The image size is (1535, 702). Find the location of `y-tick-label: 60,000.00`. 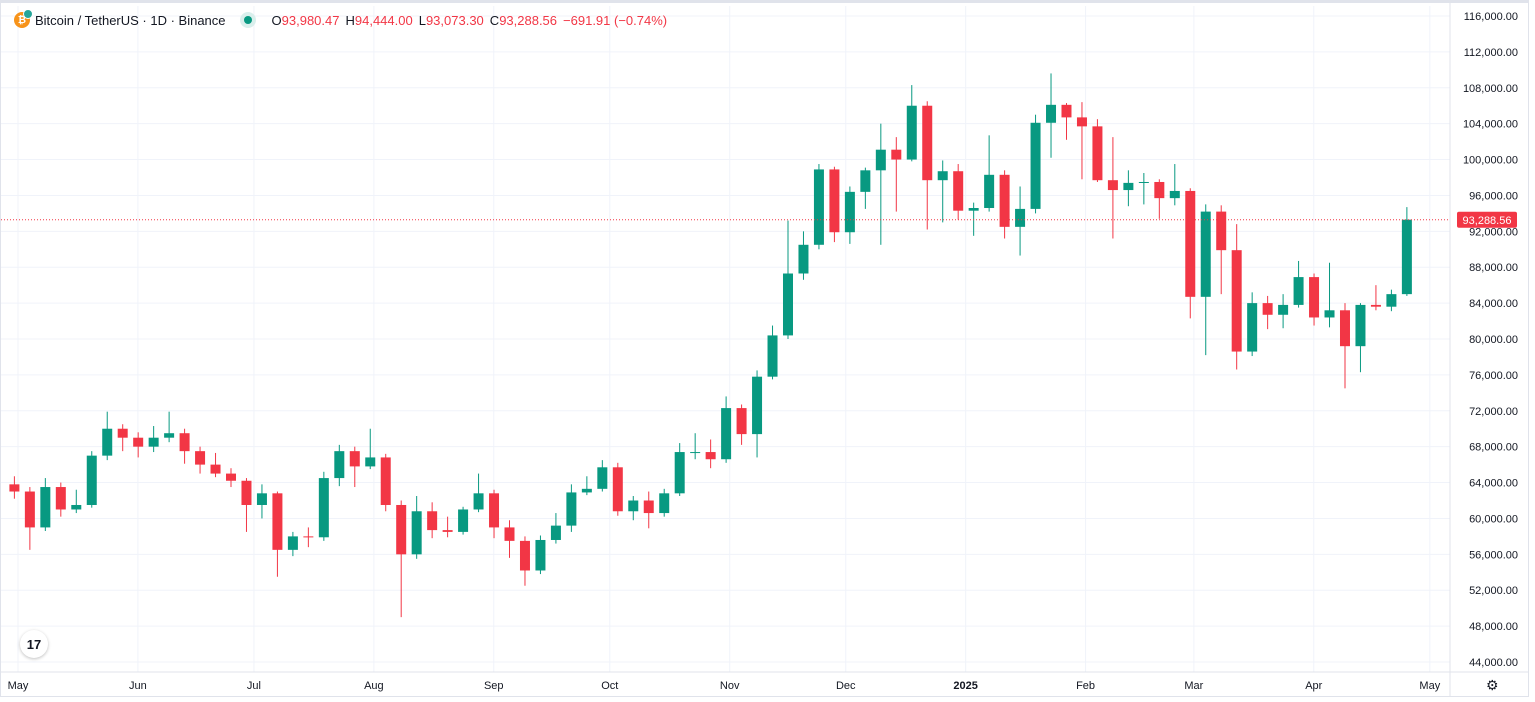

y-tick-label: 60,000.00 is located at coordinates (1493, 519).